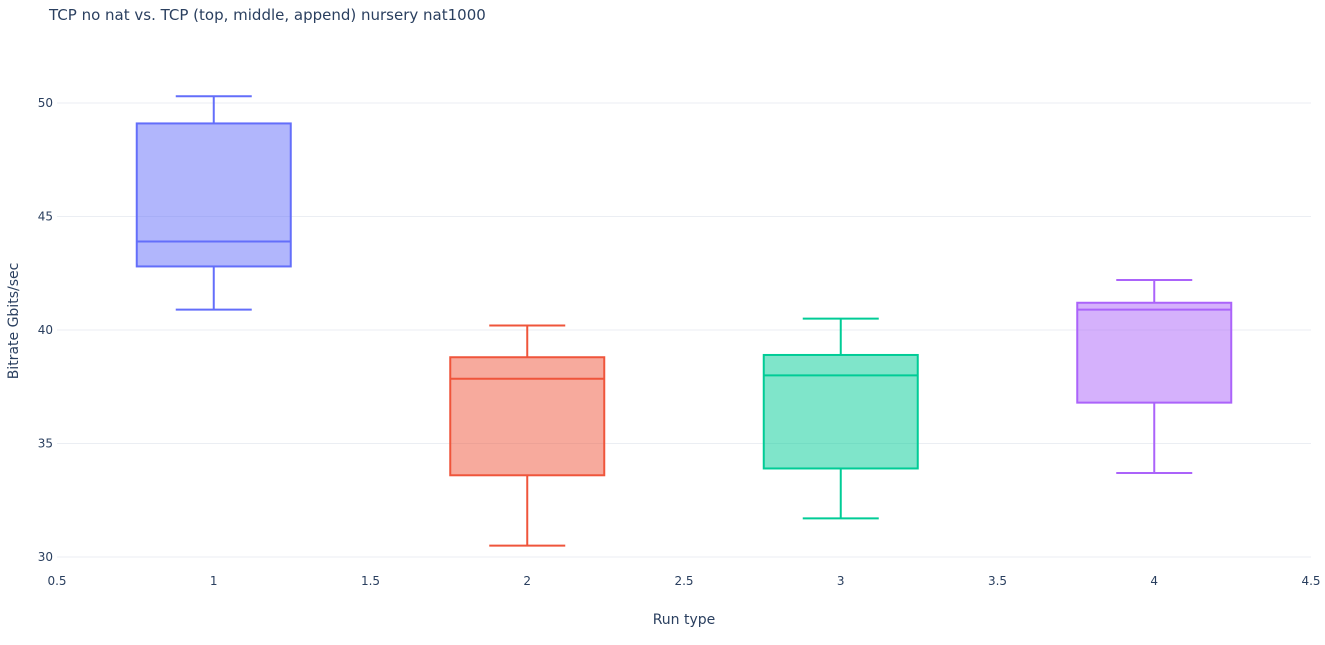  What do you see at coordinates (45, 217) in the screenshot?
I see `y-tick-label: 45` at bounding box center [45, 217].